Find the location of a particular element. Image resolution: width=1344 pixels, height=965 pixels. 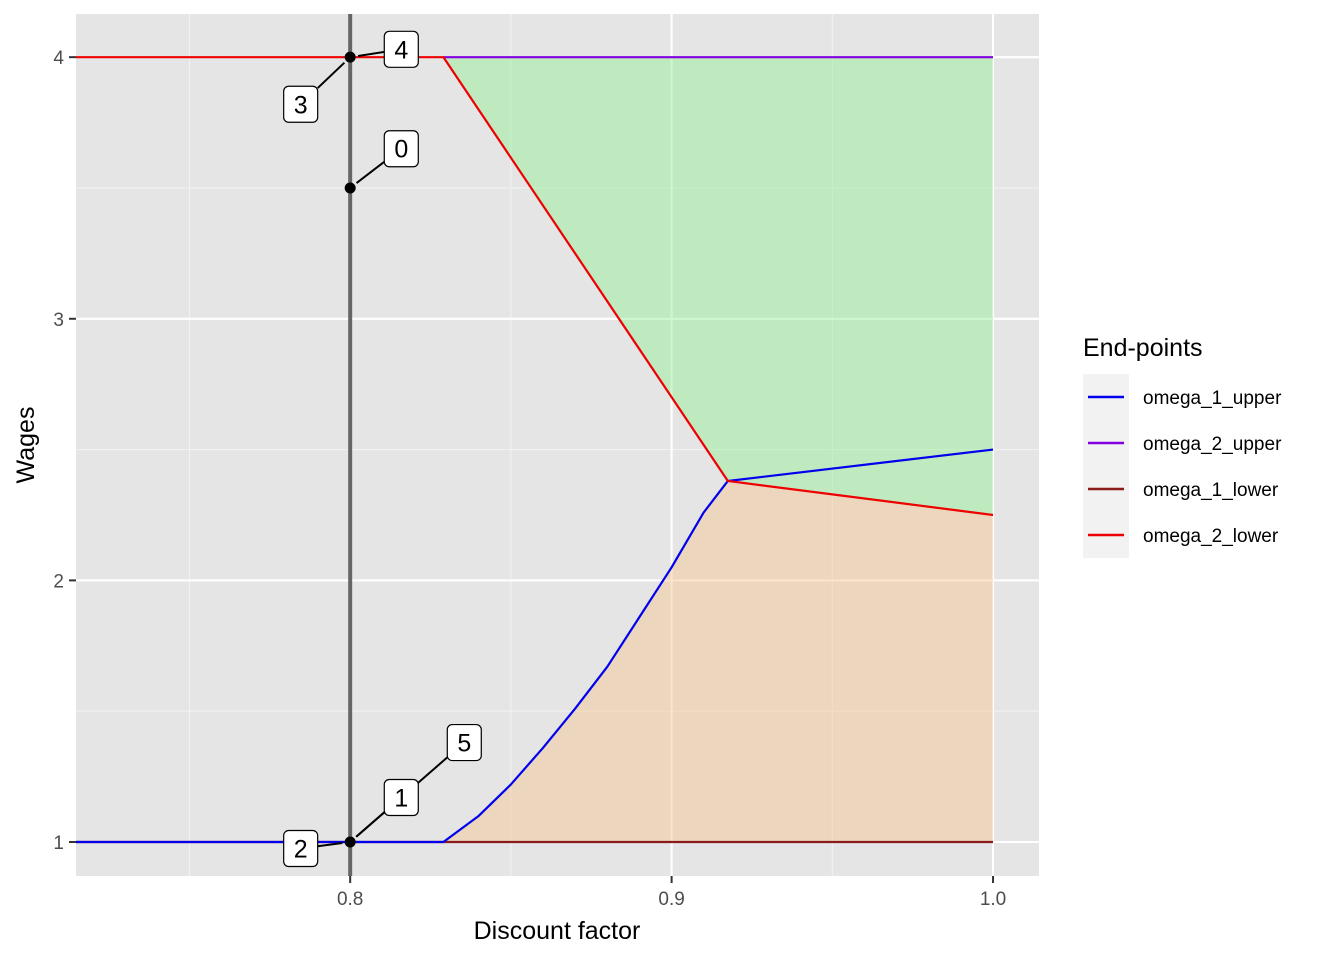

x-tick-label: 0.9 is located at coordinates (671, 899).